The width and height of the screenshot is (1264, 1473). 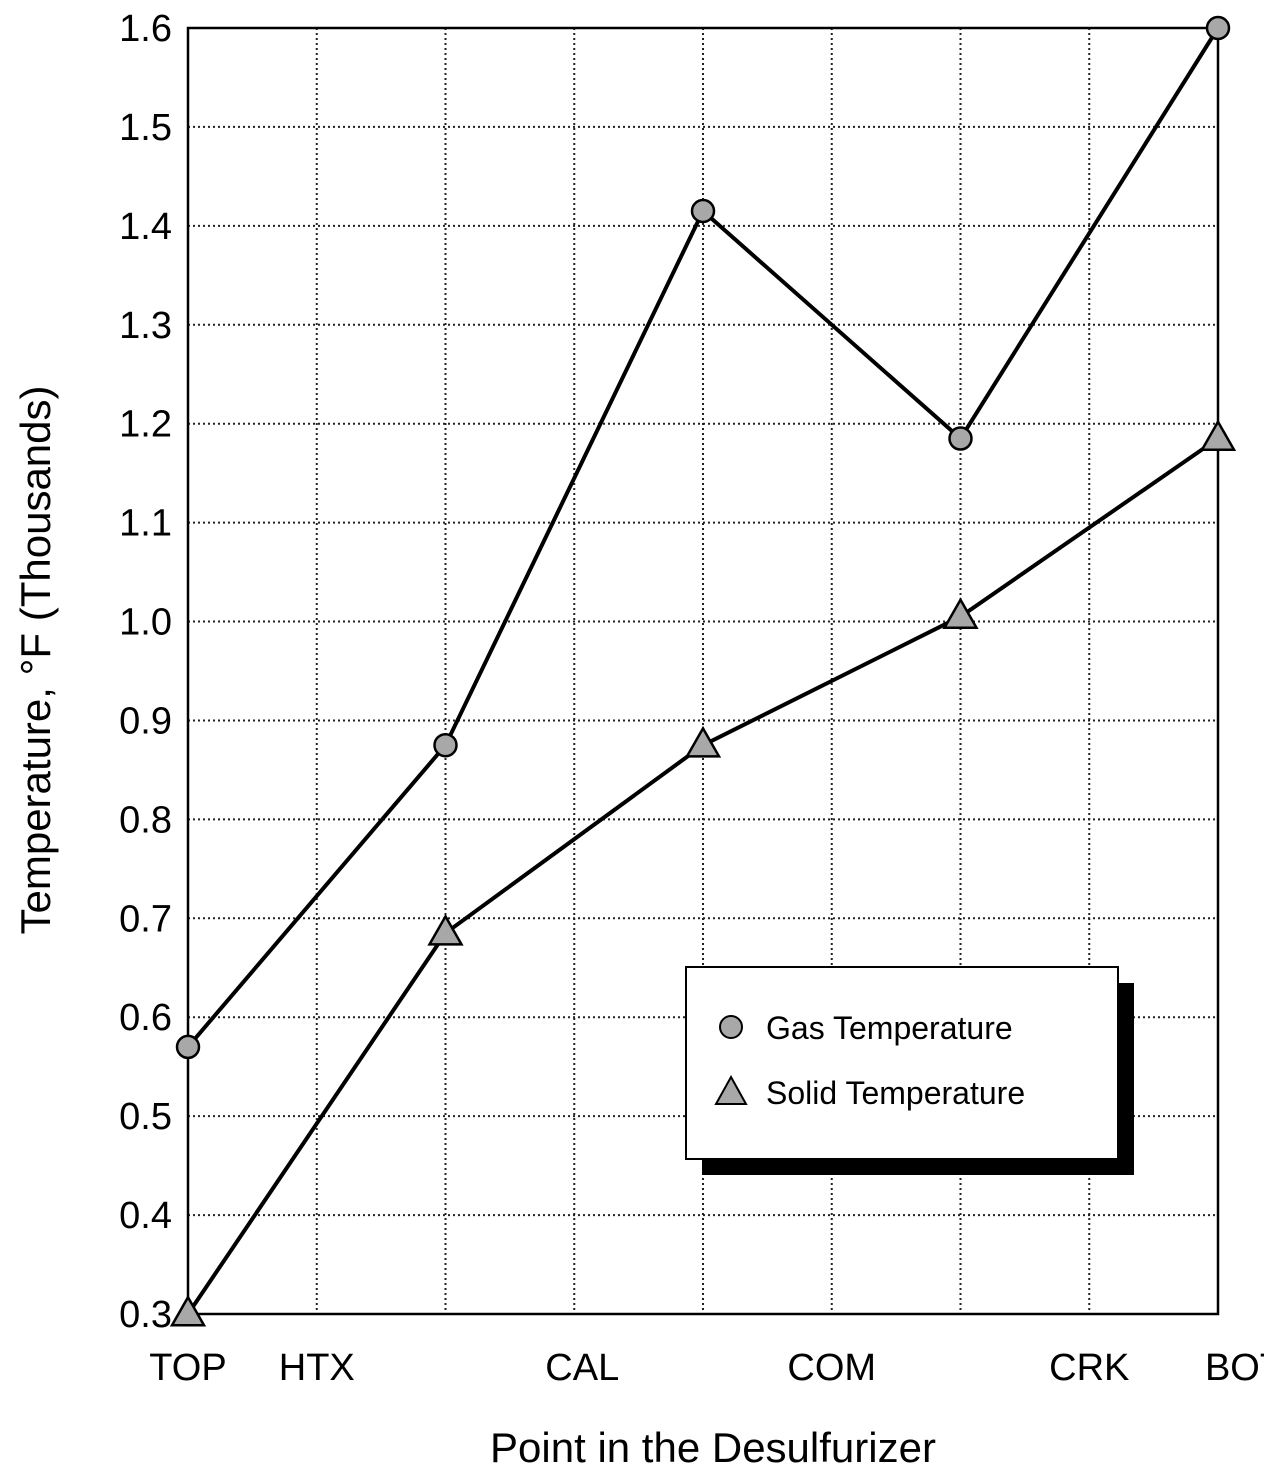 What do you see at coordinates (145, 425) in the screenshot?
I see `y-tick-label: 1.2` at bounding box center [145, 425].